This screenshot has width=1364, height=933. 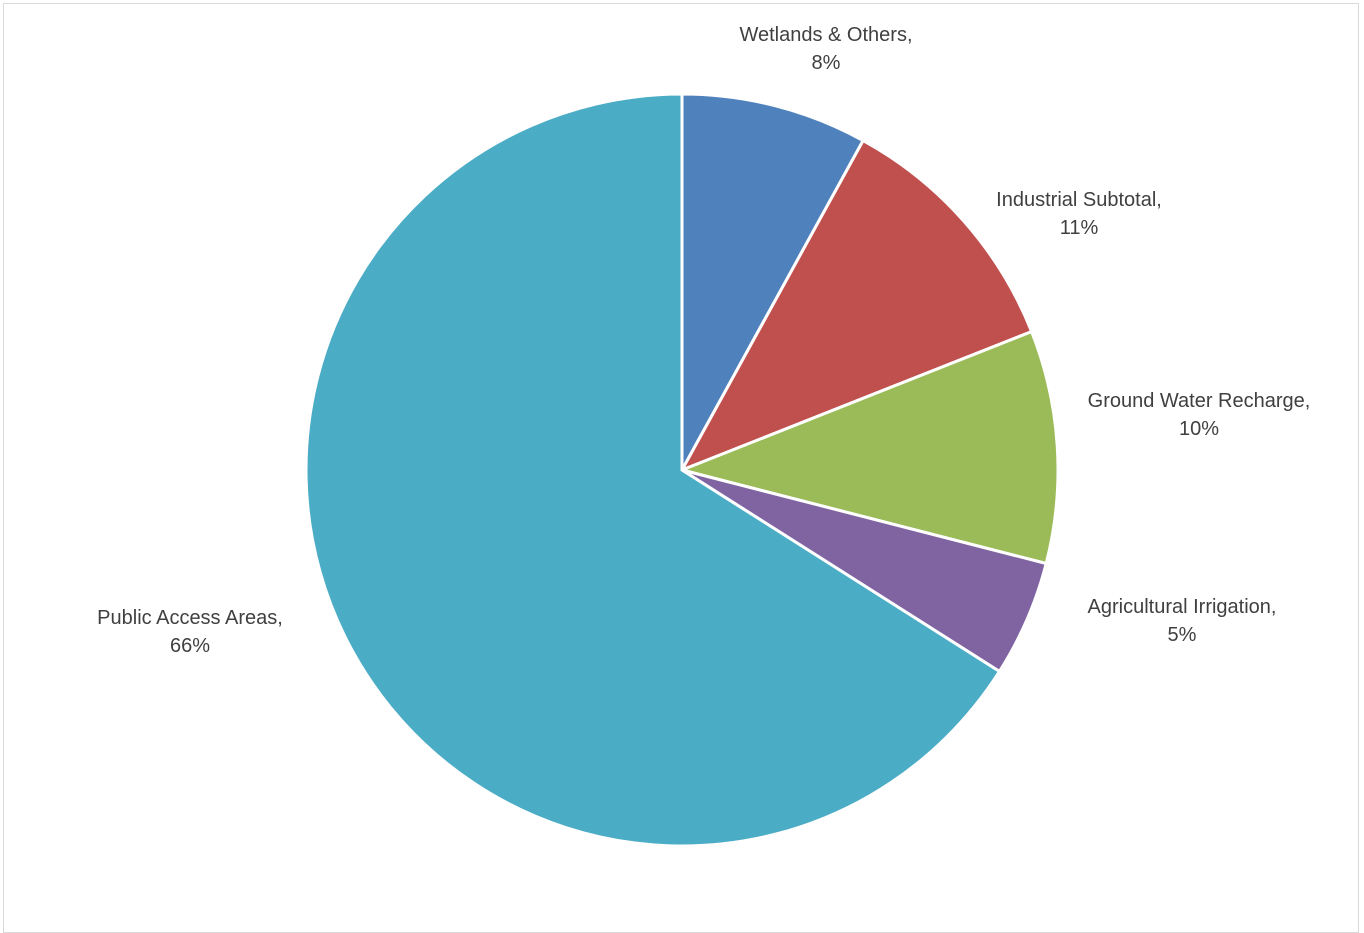 What do you see at coordinates (825, 35) in the screenshot?
I see `data-label-category: Wetlands & Others,` at bounding box center [825, 35].